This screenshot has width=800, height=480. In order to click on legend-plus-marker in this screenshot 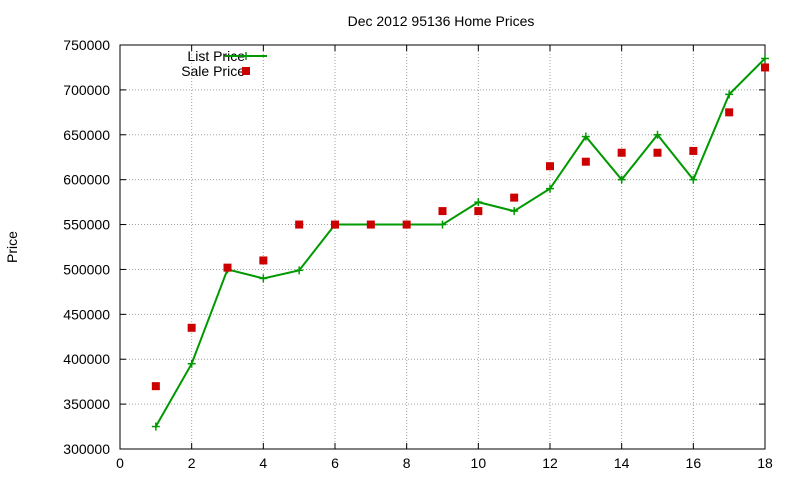, I will do `click(246, 56)`.